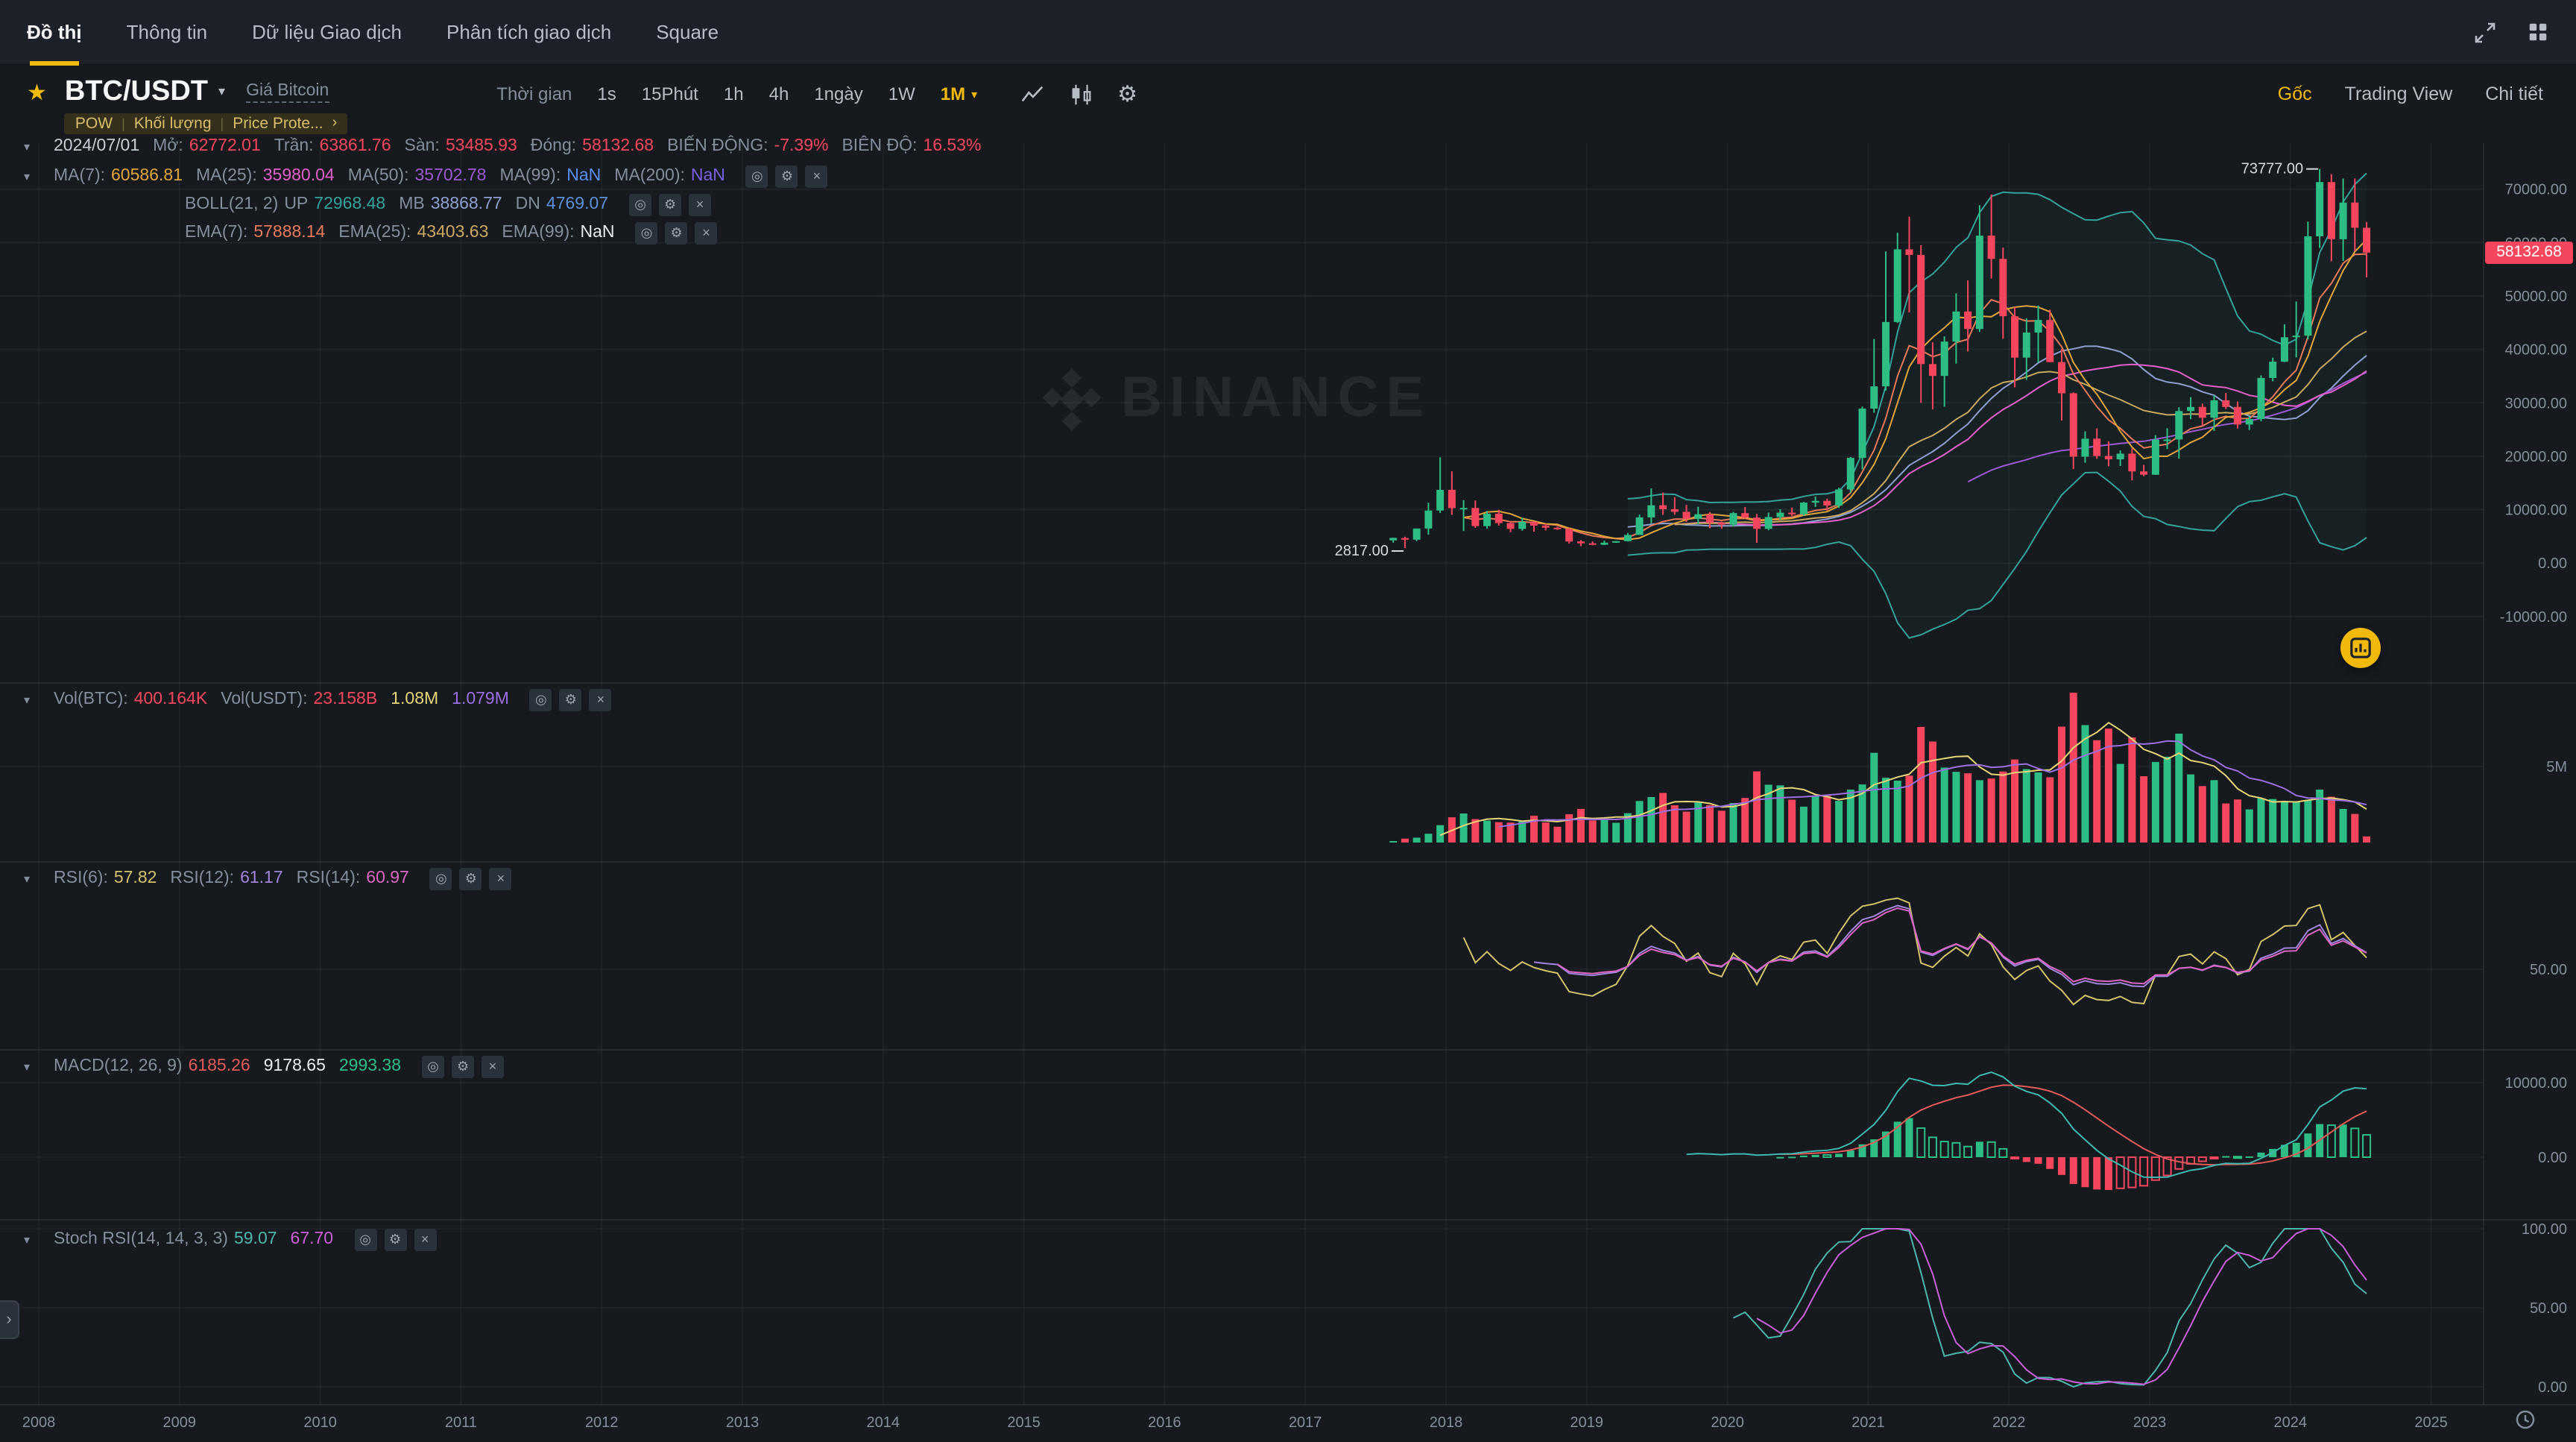 The height and width of the screenshot is (1442, 2576). I want to click on legend-text: MA(50):, so click(378, 176).